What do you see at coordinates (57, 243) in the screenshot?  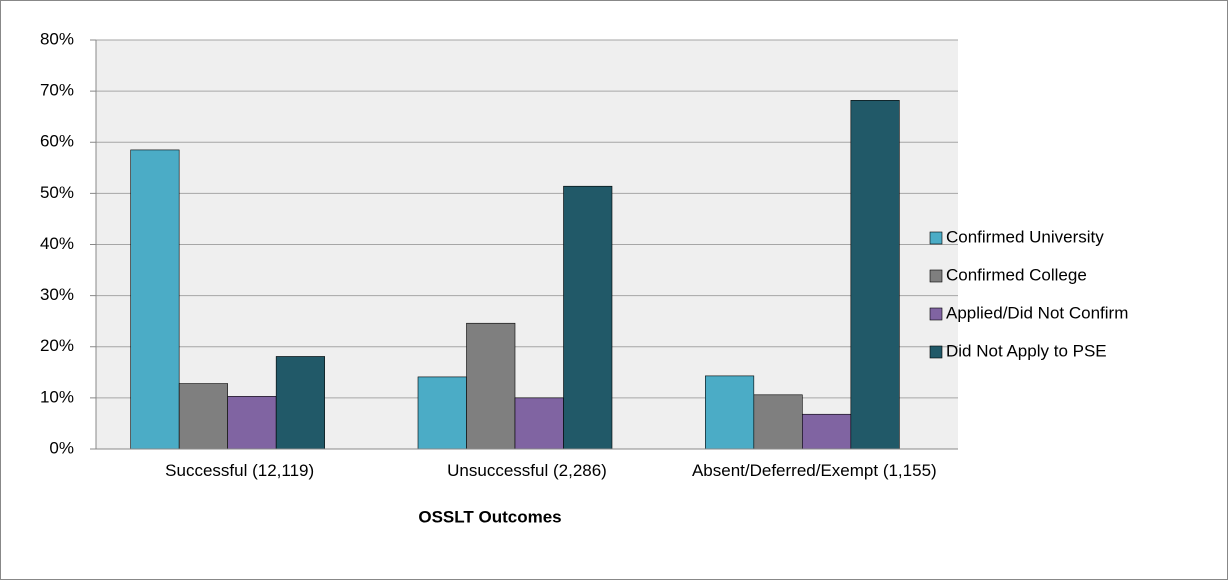 I see `y-tick-label: 40%` at bounding box center [57, 243].